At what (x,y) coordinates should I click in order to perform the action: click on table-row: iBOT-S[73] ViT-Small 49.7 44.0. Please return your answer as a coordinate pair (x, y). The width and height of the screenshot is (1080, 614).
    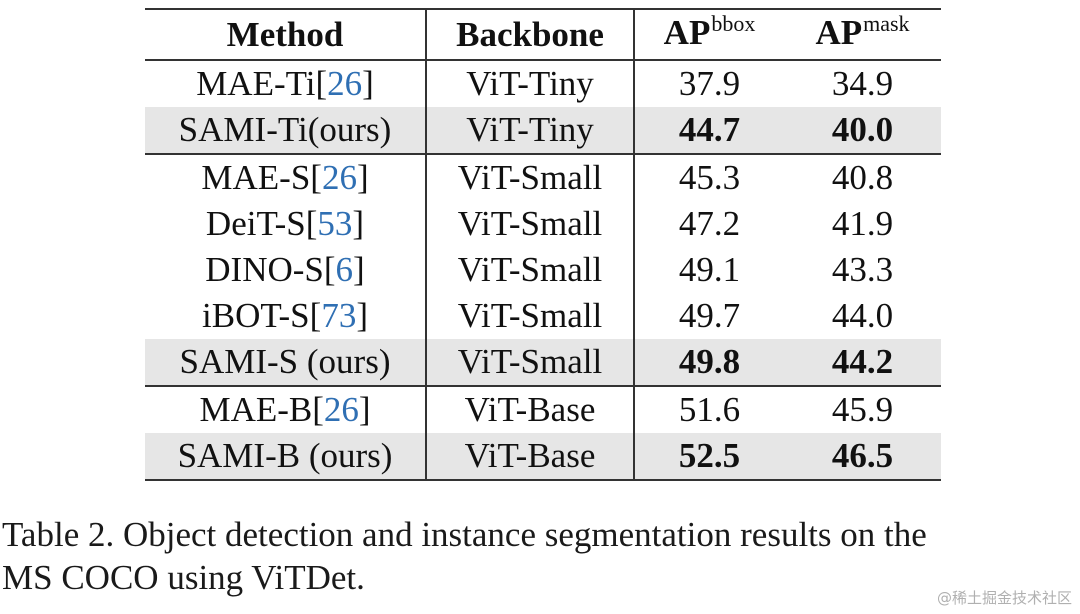
    Looking at the image, I should click on (543, 316).